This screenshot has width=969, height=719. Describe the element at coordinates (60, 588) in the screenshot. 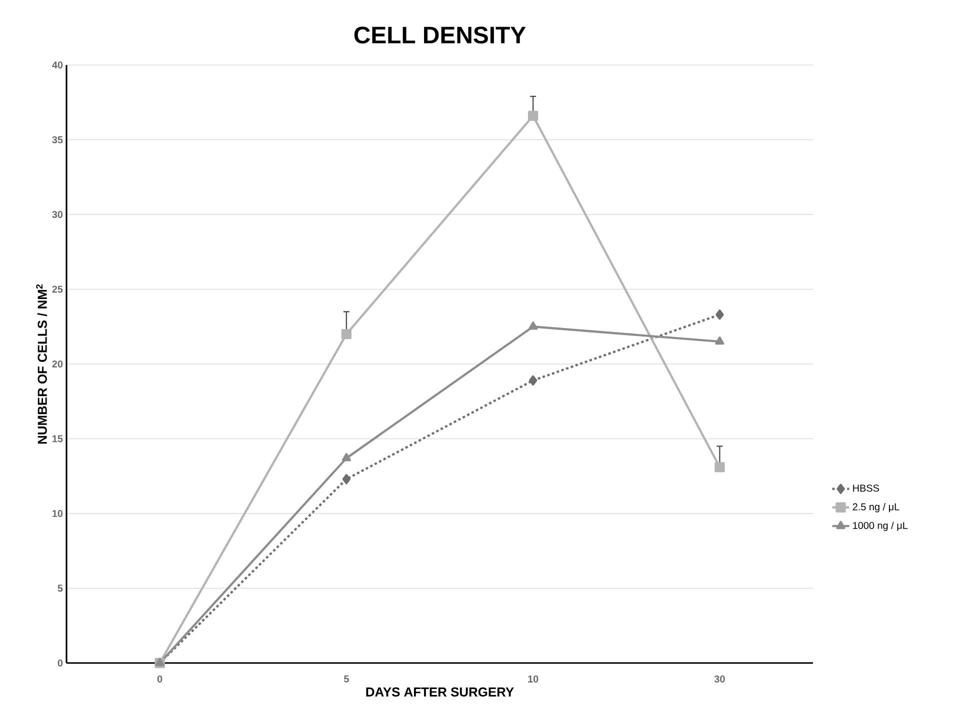

I see `y-tick-label: 5` at that location.